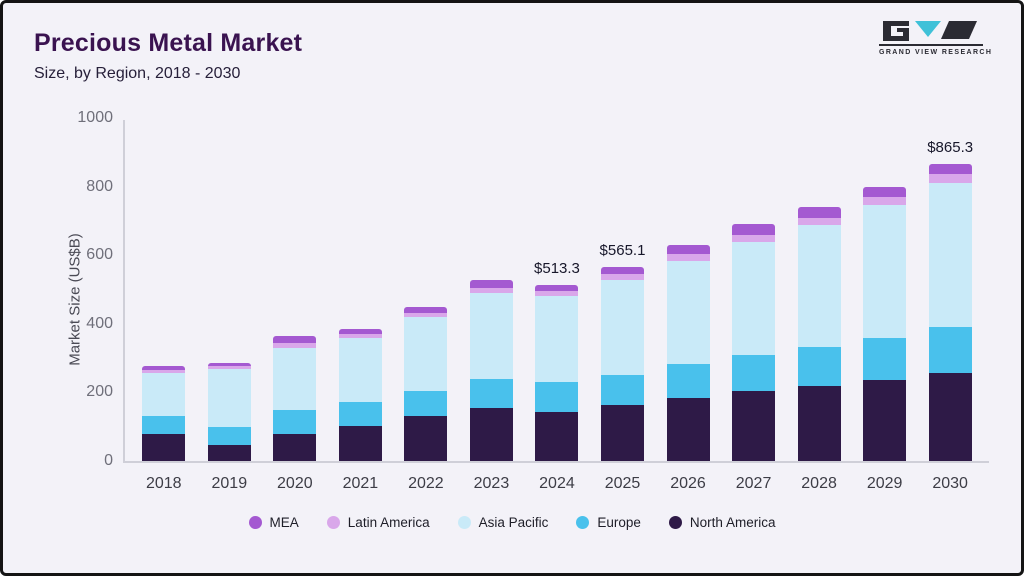 The image size is (1024, 576). What do you see at coordinates (295, 483) in the screenshot?
I see `x-tick-label: 2020` at bounding box center [295, 483].